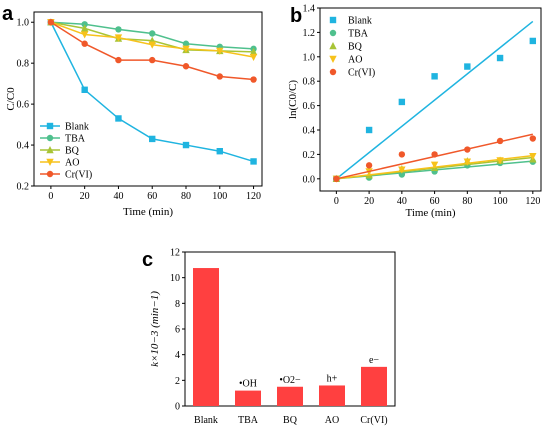 Image resolution: width=550 pixels, height=433 pixels. What do you see at coordinates (355, 60) in the screenshot?
I see `b-legend-label: AO` at bounding box center [355, 60].